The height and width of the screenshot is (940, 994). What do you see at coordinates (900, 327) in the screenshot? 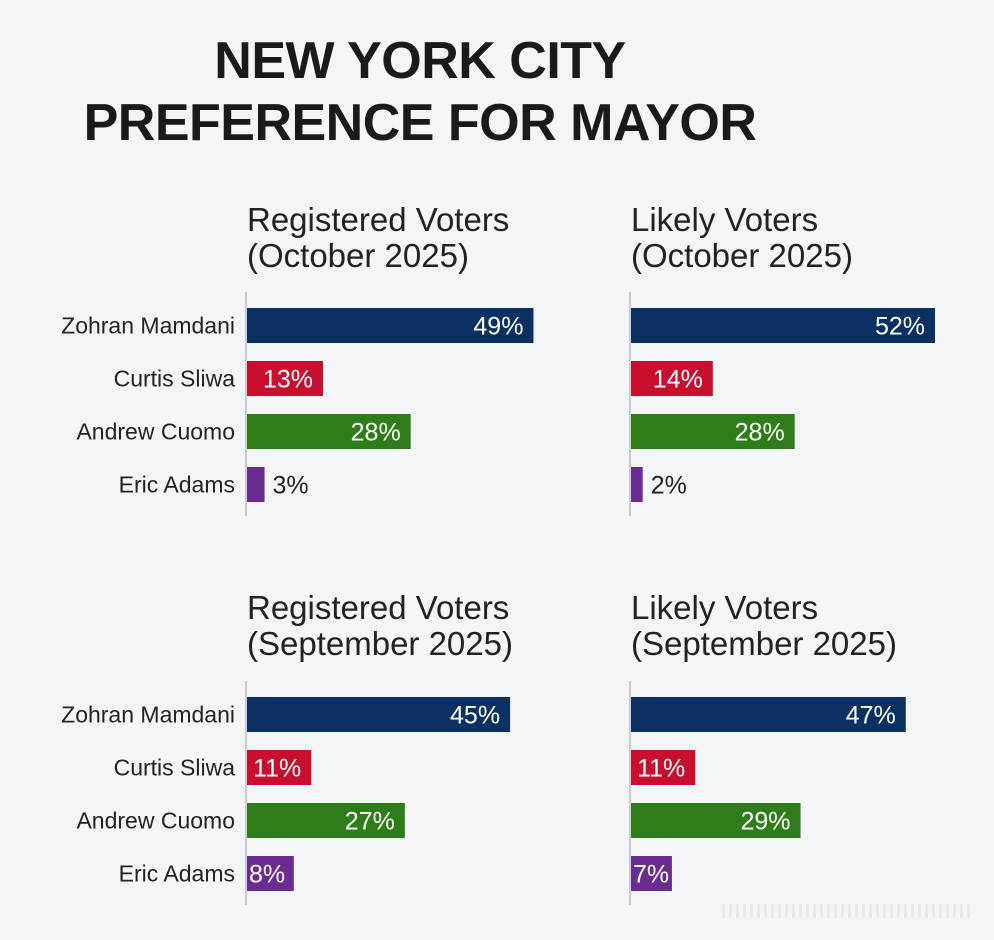
I see `value-label-zohran-mamdani: 52%` at bounding box center [900, 327].